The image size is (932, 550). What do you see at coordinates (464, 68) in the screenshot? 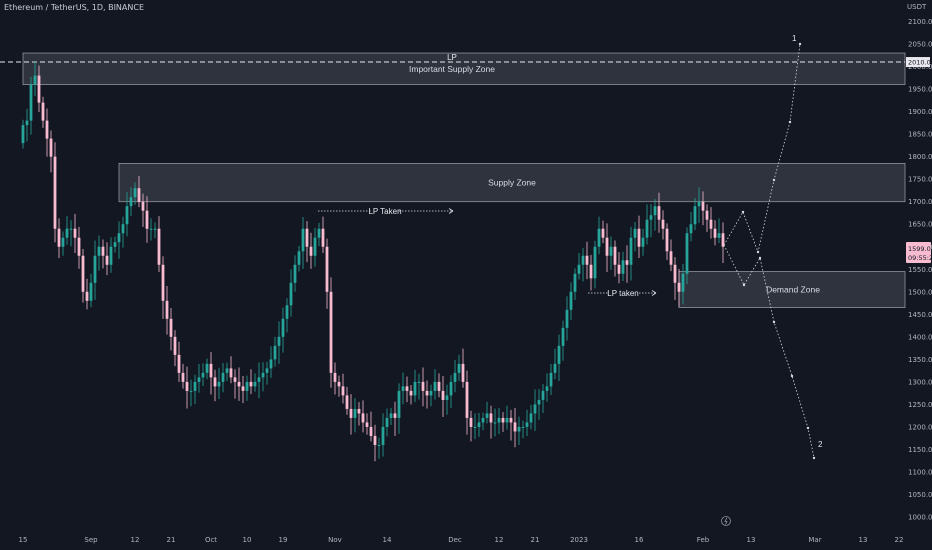
I see `zone-box` at bounding box center [464, 68].